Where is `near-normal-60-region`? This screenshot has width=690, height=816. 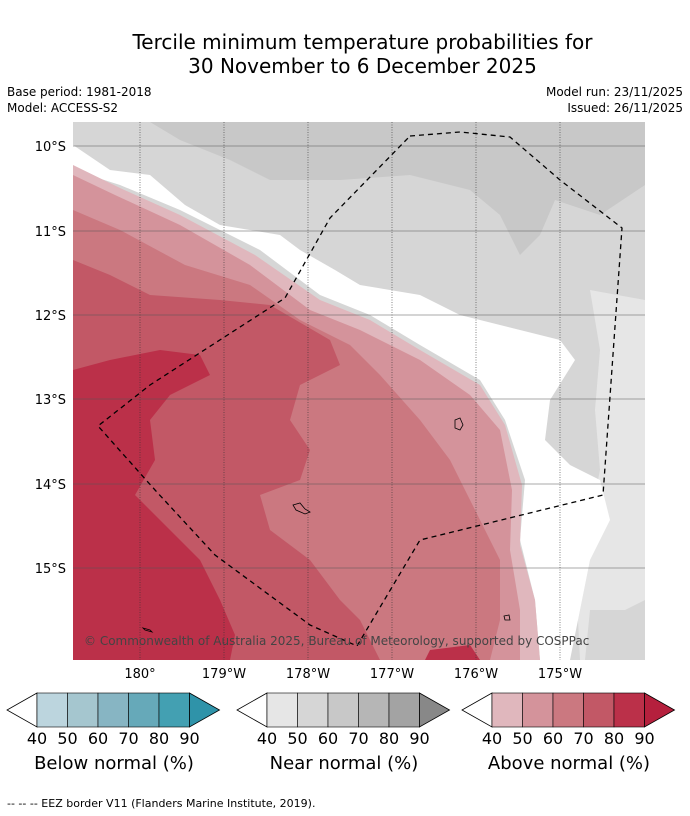
near-normal-60-region is located at coordinates (397, 188).